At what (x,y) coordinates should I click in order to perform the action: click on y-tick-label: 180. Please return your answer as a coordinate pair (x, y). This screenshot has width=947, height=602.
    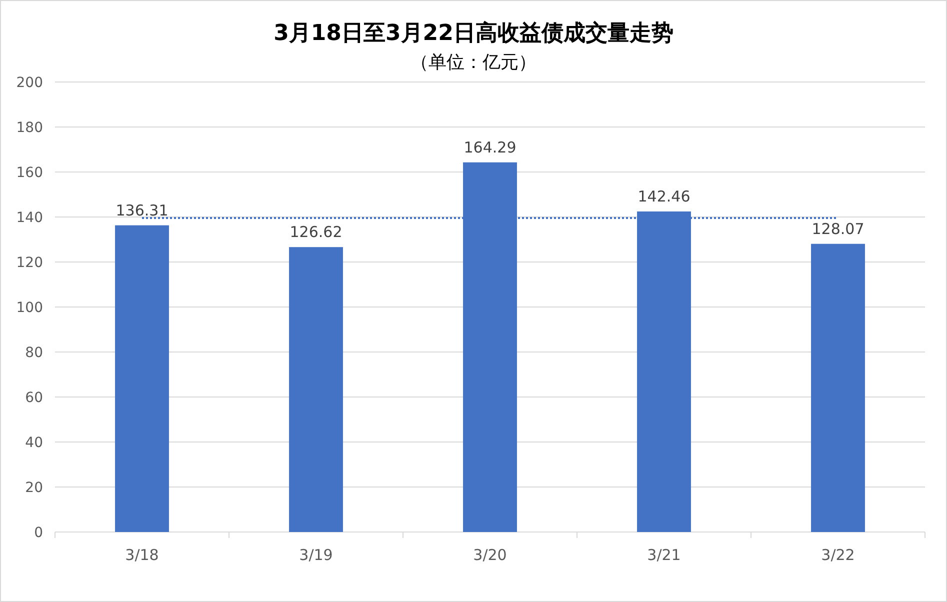
    Looking at the image, I should click on (29, 128).